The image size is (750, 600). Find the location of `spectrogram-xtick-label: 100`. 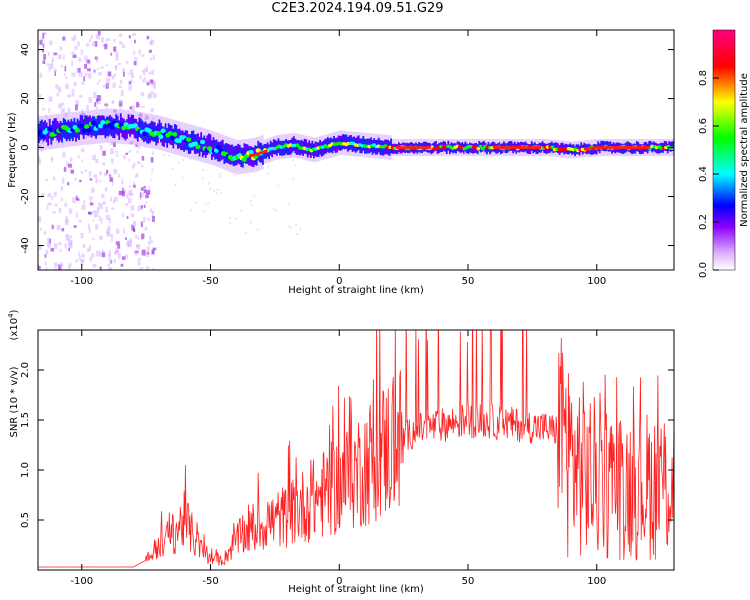

spectrogram-xtick-label: 100 is located at coordinates (596, 281).